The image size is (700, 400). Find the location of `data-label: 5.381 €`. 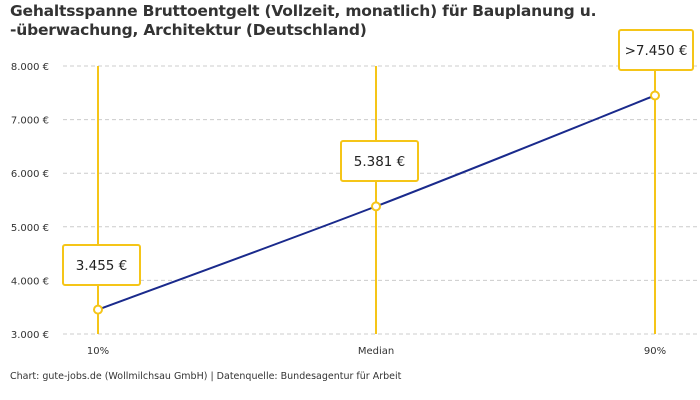

data-label: 5.381 € is located at coordinates (380, 162).